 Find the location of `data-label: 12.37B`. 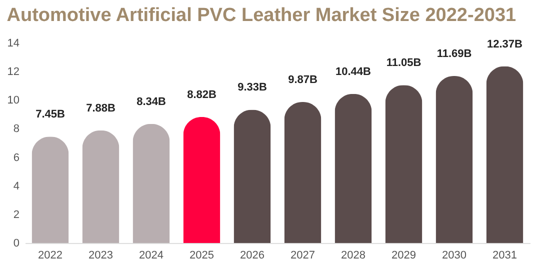

data-label: 12.37B is located at coordinates (505, 44).